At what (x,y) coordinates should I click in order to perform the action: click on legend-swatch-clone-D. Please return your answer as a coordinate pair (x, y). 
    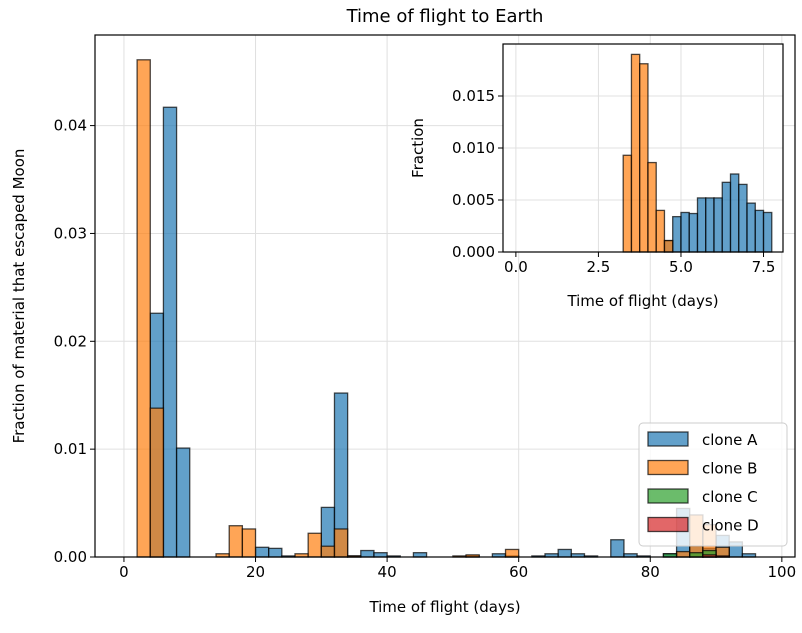
    Looking at the image, I should click on (668, 524).